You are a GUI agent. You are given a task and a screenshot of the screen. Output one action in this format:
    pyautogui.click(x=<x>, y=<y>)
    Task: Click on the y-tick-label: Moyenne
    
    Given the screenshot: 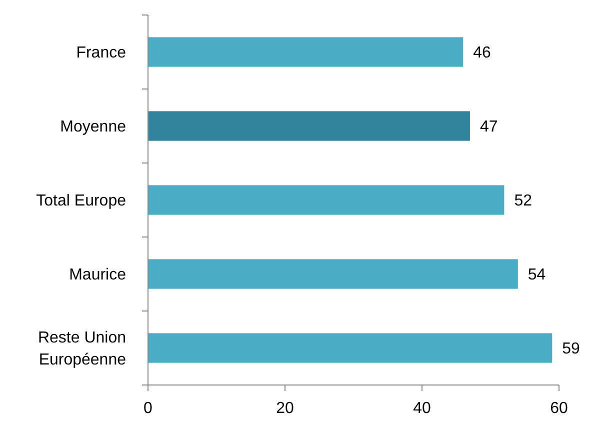 What is the action you would take?
    pyautogui.click(x=93, y=127)
    